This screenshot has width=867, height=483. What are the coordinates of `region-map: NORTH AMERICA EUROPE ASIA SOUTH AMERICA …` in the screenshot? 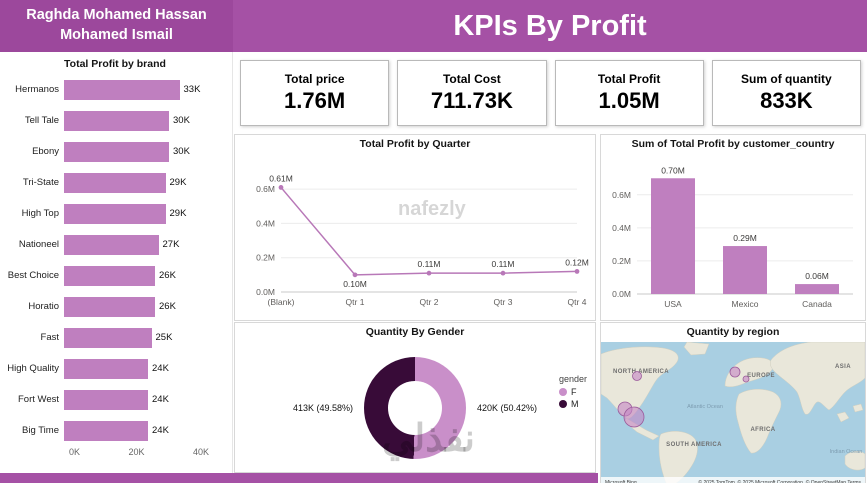 It's located at (733, 412).